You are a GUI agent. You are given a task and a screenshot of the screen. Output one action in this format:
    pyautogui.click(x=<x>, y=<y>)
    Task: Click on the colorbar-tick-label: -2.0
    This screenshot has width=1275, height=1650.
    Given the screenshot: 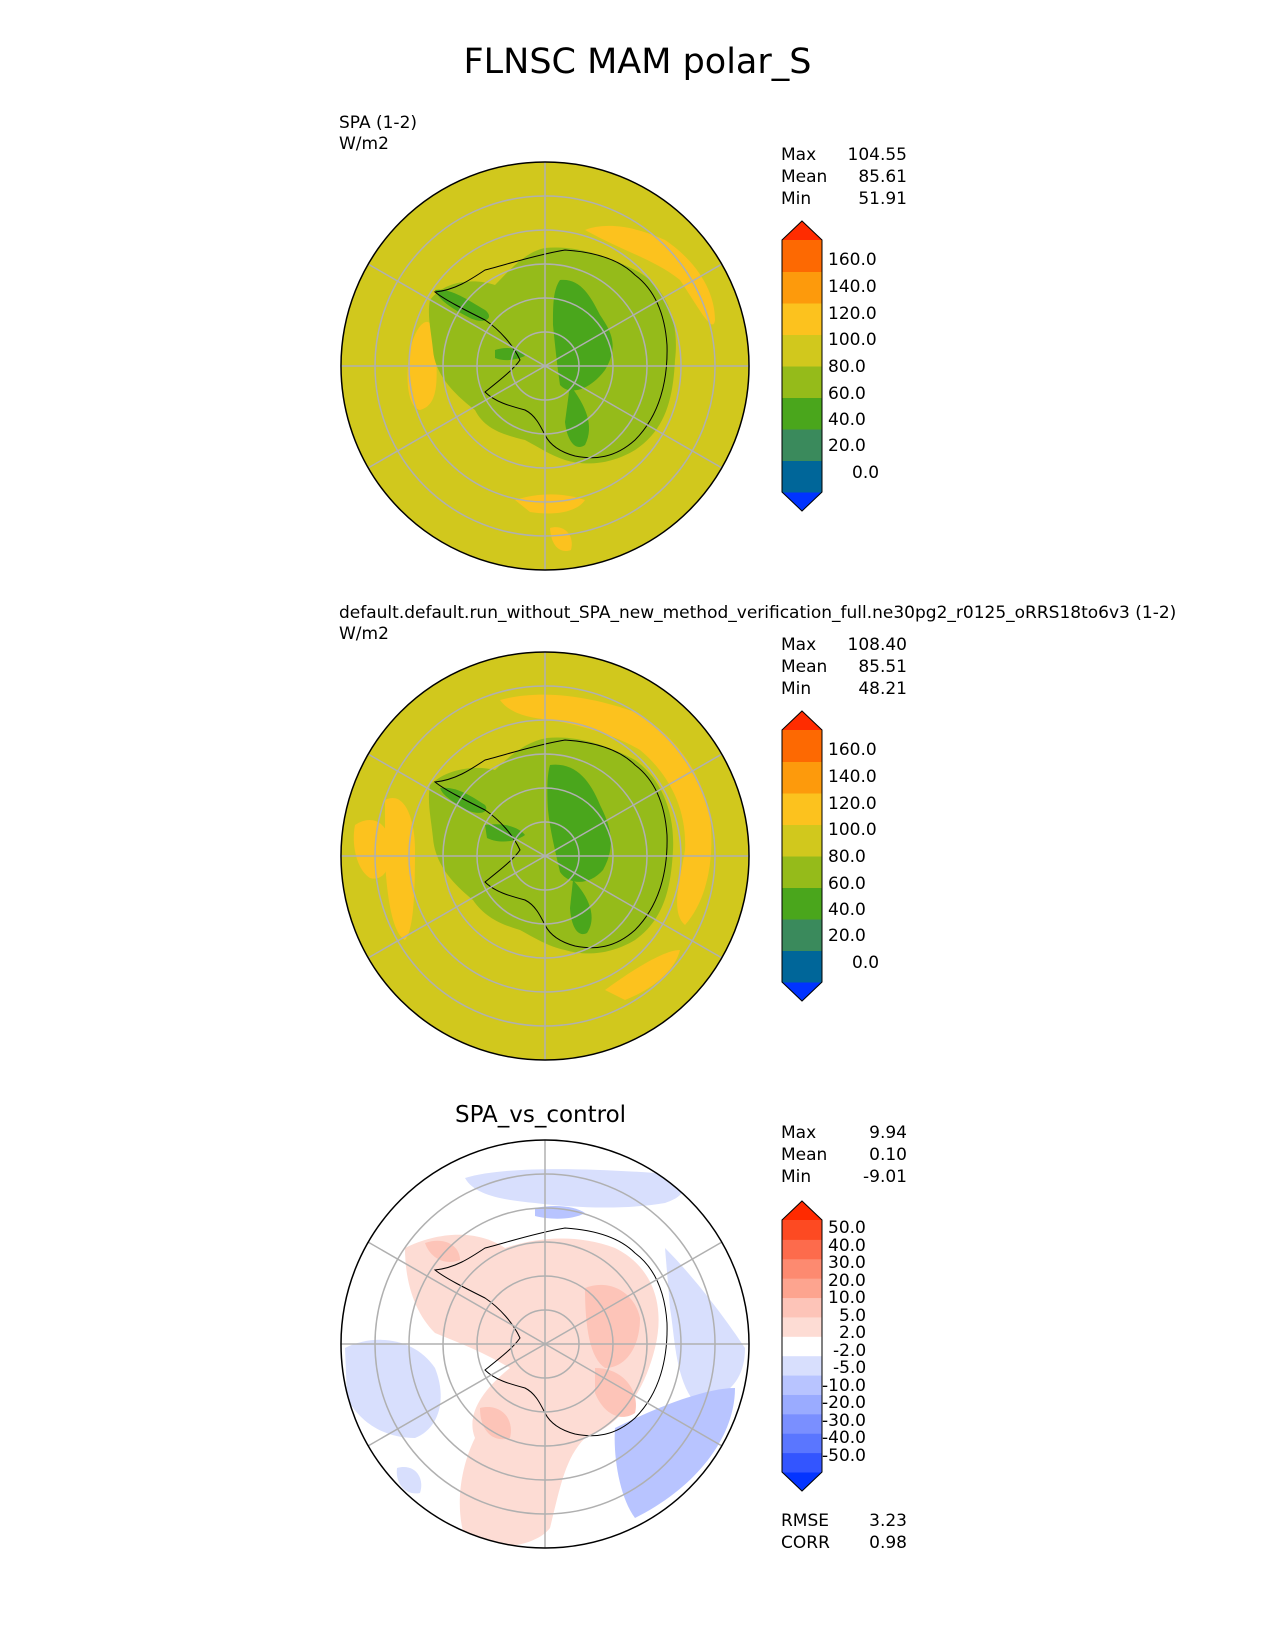 What is the action you would take?
    pyautogui.click(x=850, y=1351)
    